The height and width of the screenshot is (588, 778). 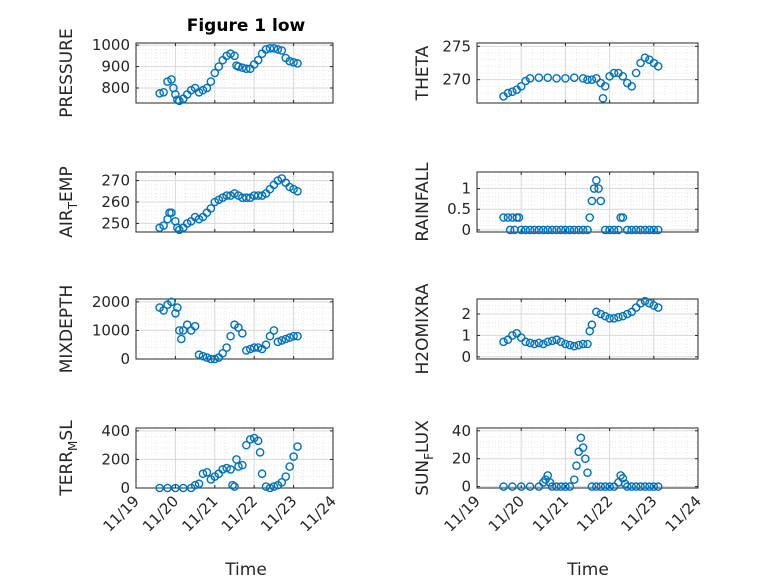 What do you see at coordinates (556, 202) in the screenshot?
I see `subplot-4: 0 0.5 1 RAINFALL` at bounding box center [556, 202].